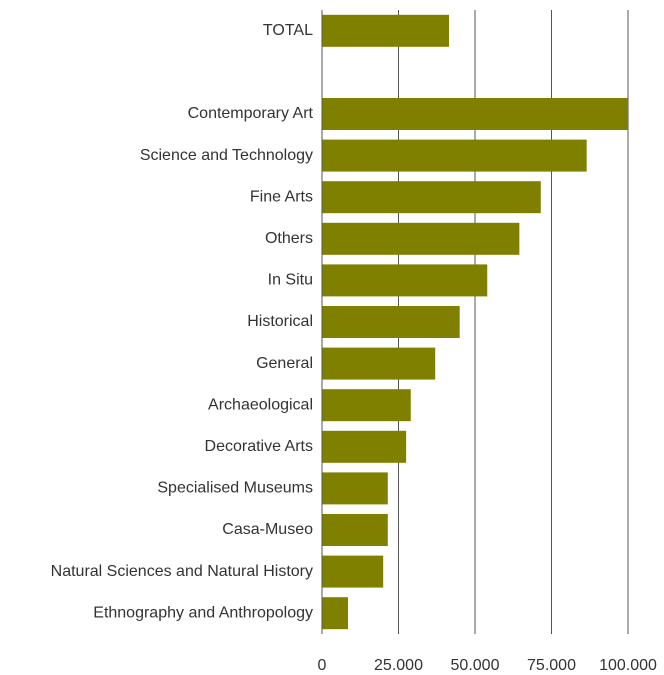 The image size is (664, 675). What do you see at coordinates (628, 665) in the screenshot?
I see `x-tick-label: 100.000` at bounding box center [628, 665].